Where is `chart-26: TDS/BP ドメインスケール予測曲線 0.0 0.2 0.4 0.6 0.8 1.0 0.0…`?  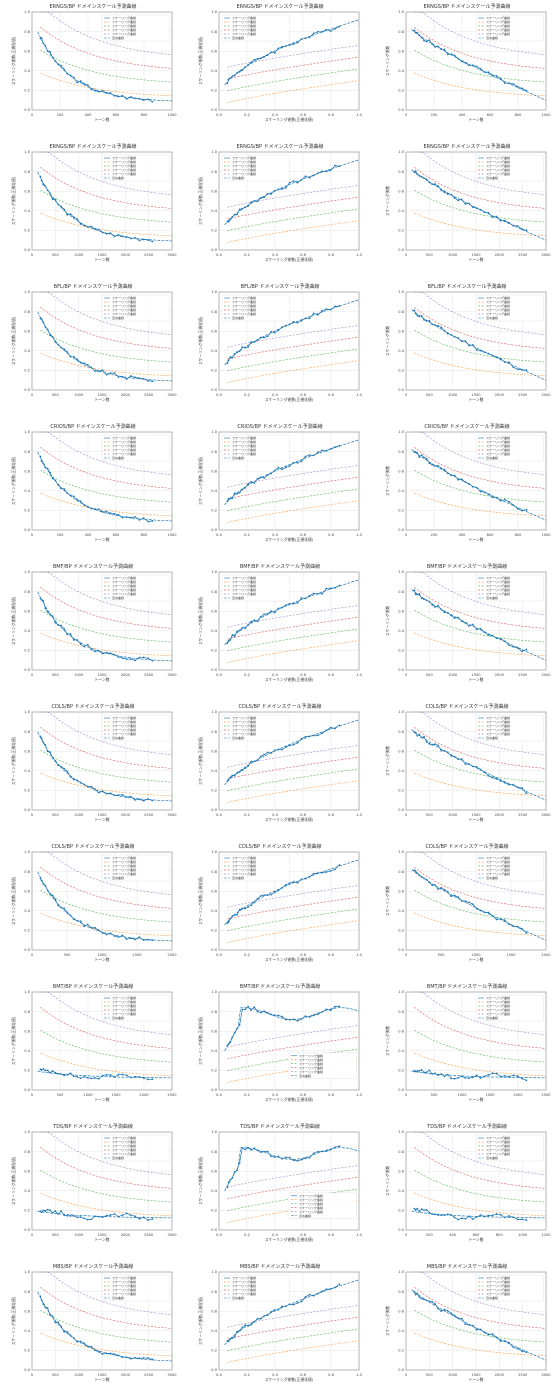
chart-26: TDS/BP ドメインスケール予測曲線 0.0 0.2 0.4 0.6 0.8 1.0 0.0… is located at coordinates (280, 1182).